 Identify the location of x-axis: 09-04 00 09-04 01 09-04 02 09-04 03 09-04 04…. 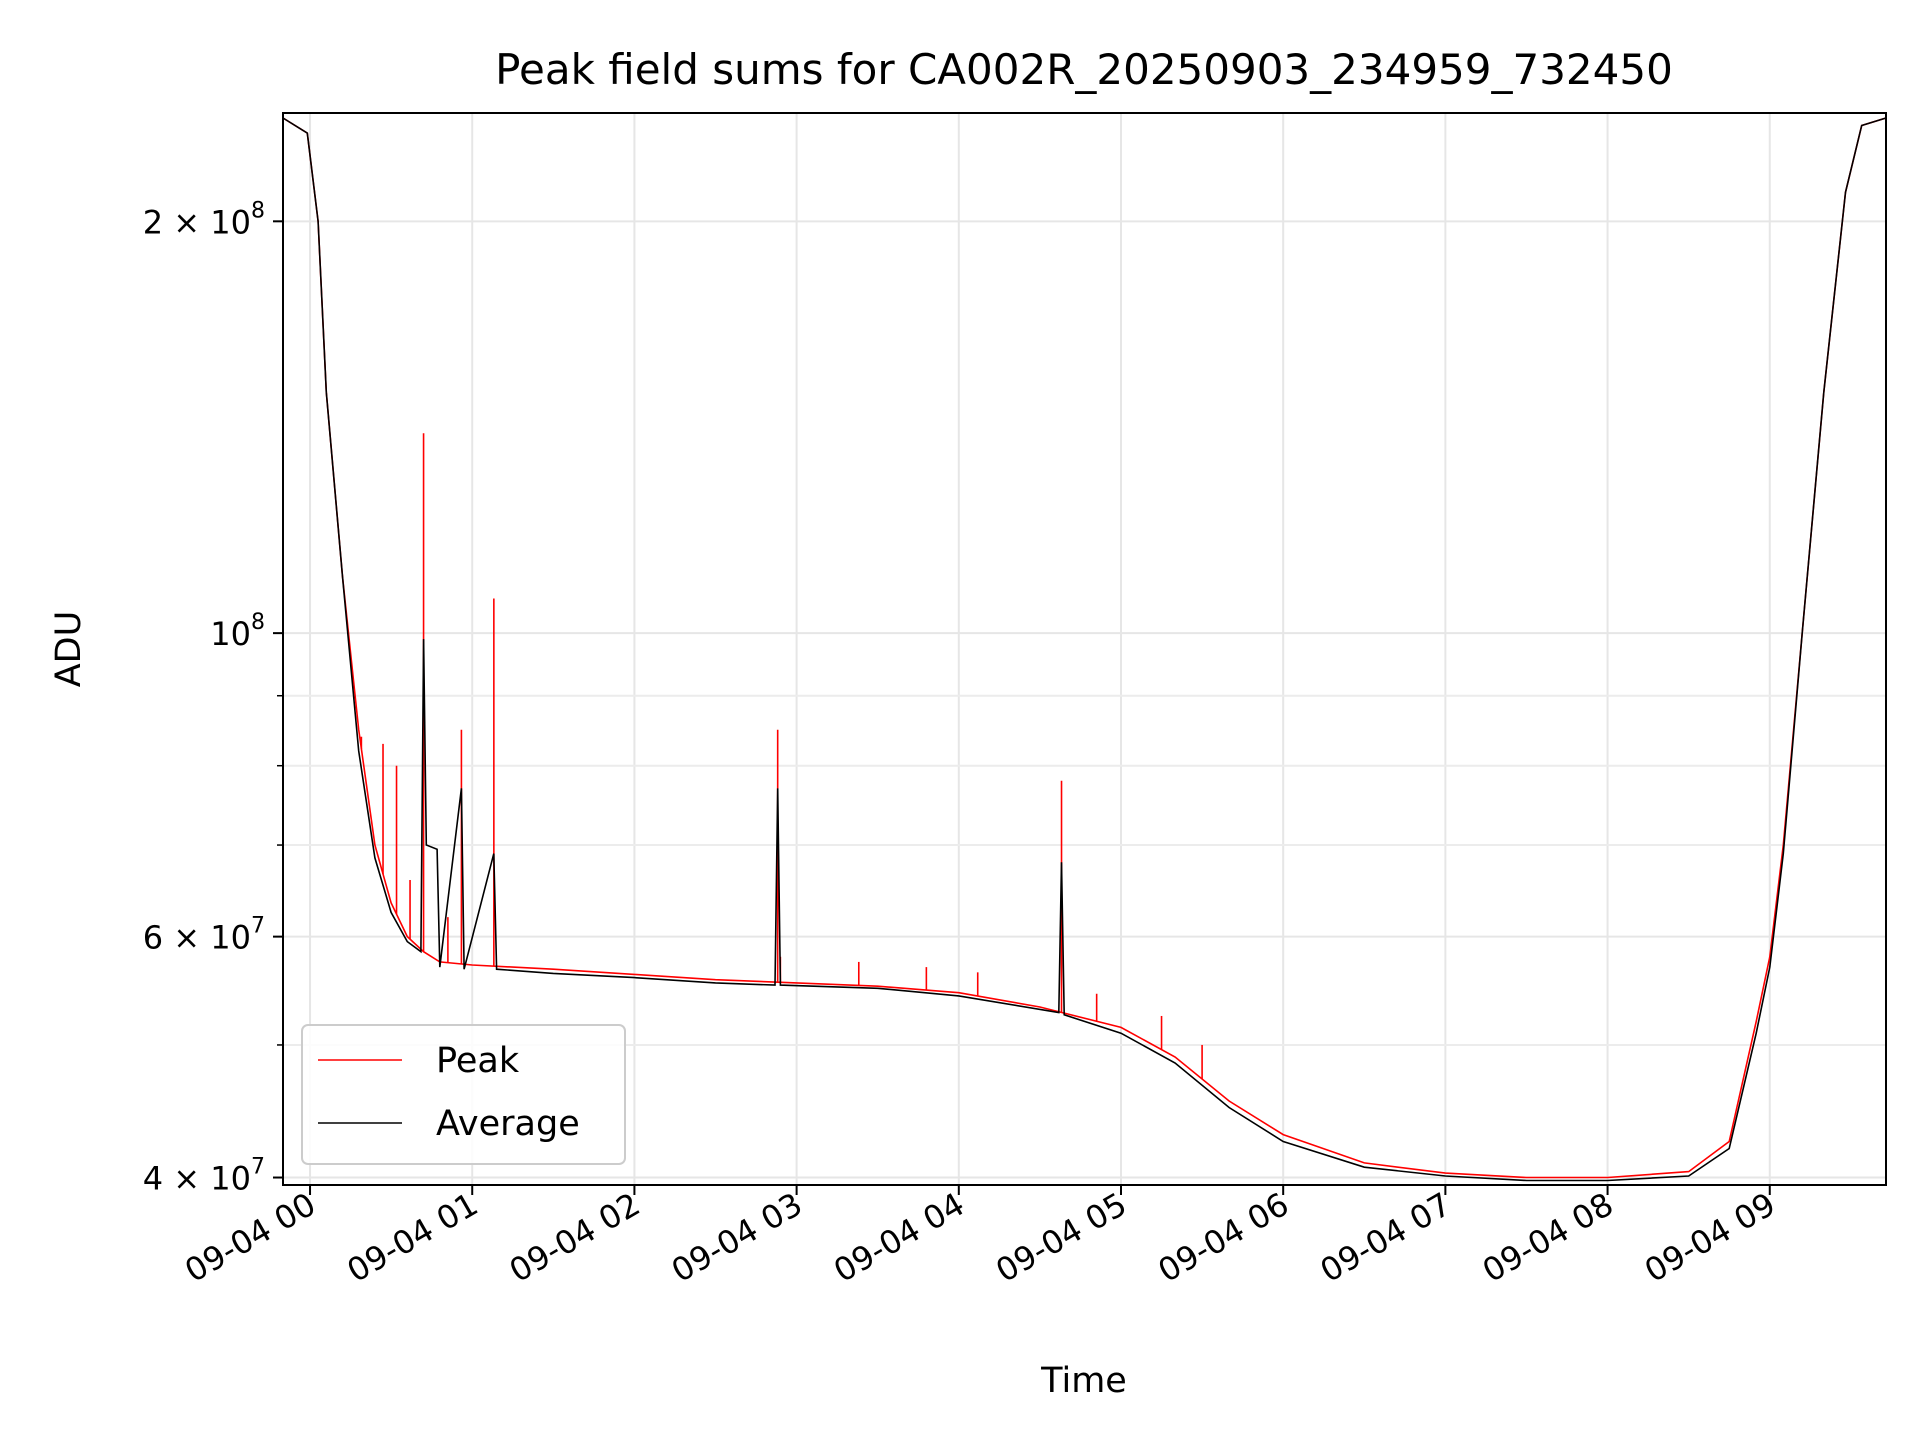
(980, 1237).